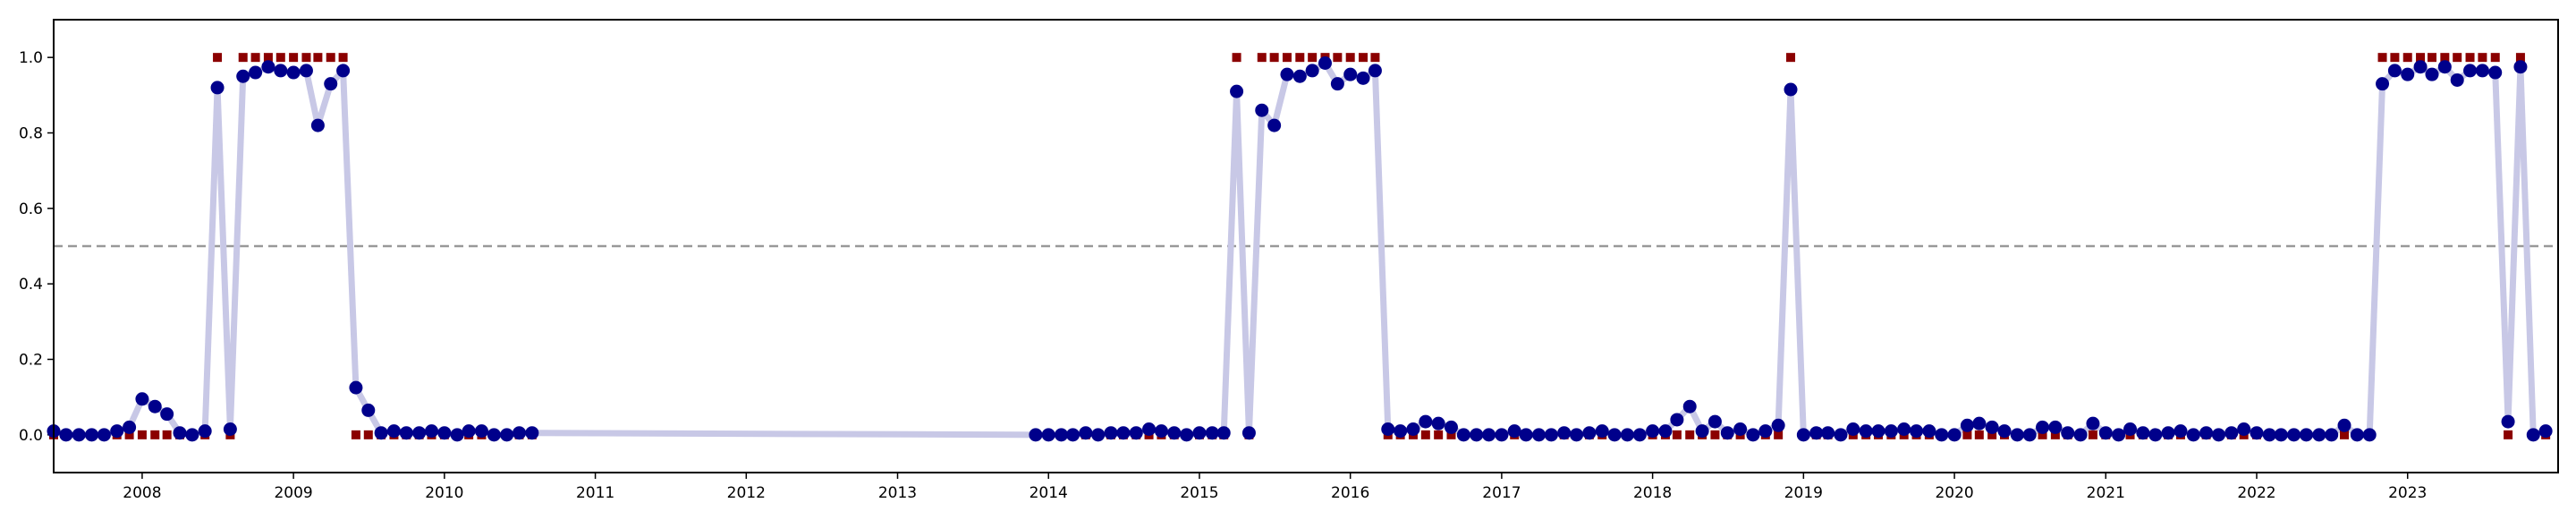  I want to click on y-tick-label: 1.0, so click(31, 58).